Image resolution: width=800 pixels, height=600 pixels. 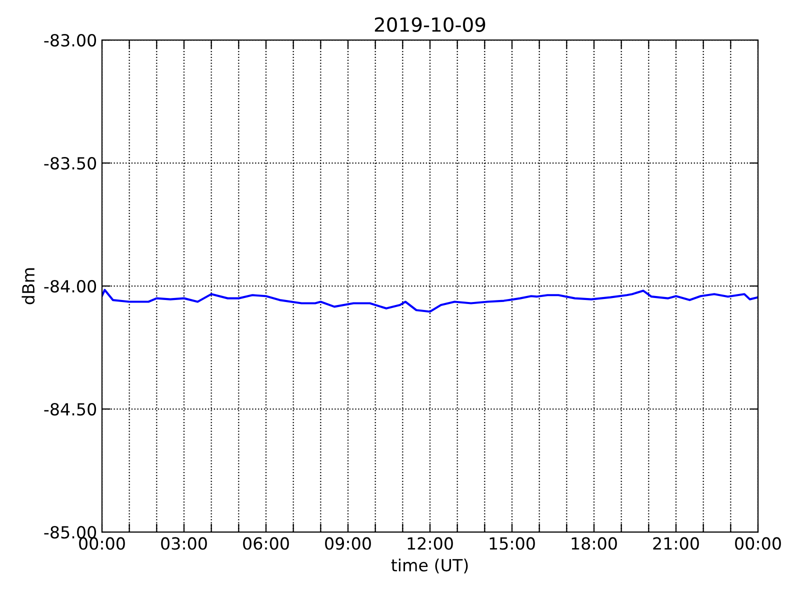 What do you see at coordinates (184, 543) in the screenshot?
I see `x-tick-label: 03:00` at bounding box center [184, 543].